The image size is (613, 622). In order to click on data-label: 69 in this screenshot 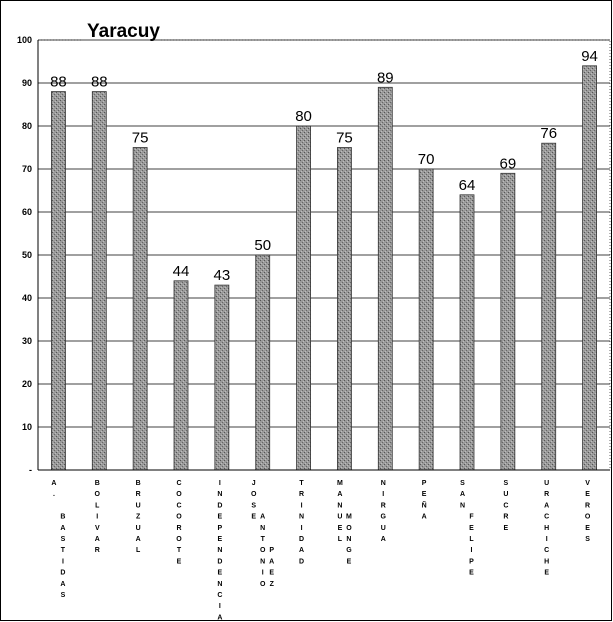, I will do `click(508, 163)`.